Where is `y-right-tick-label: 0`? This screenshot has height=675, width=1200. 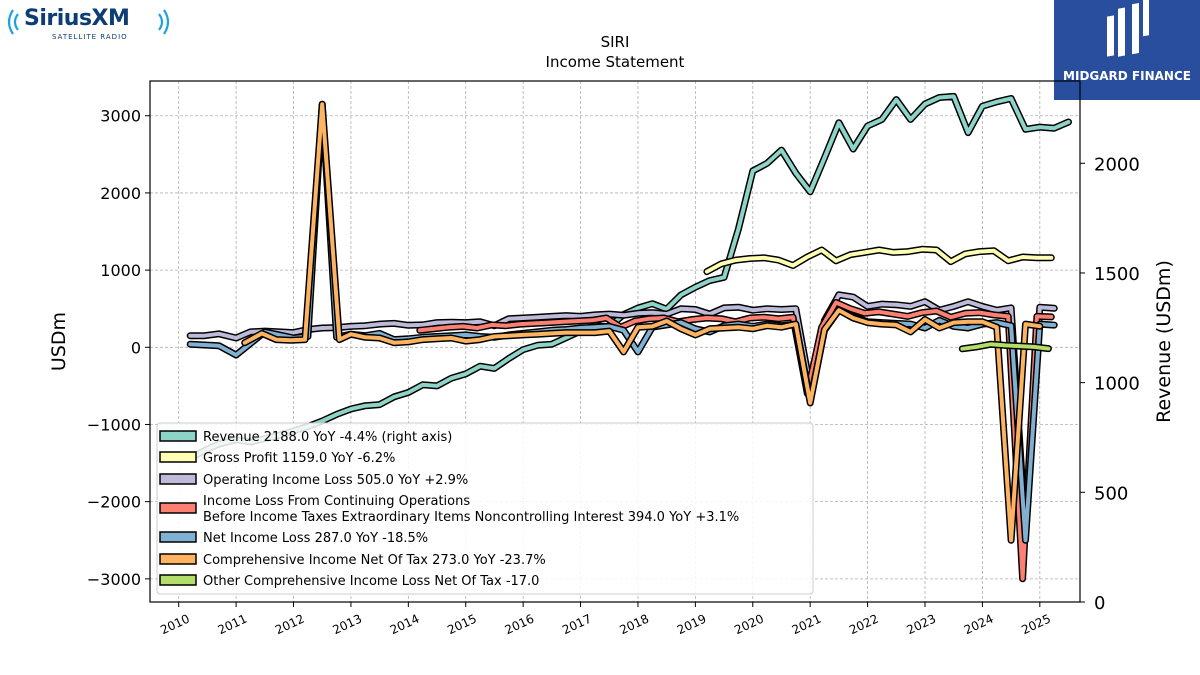
y-right-tick-label: 0 is located at coordinates (1099, 603).